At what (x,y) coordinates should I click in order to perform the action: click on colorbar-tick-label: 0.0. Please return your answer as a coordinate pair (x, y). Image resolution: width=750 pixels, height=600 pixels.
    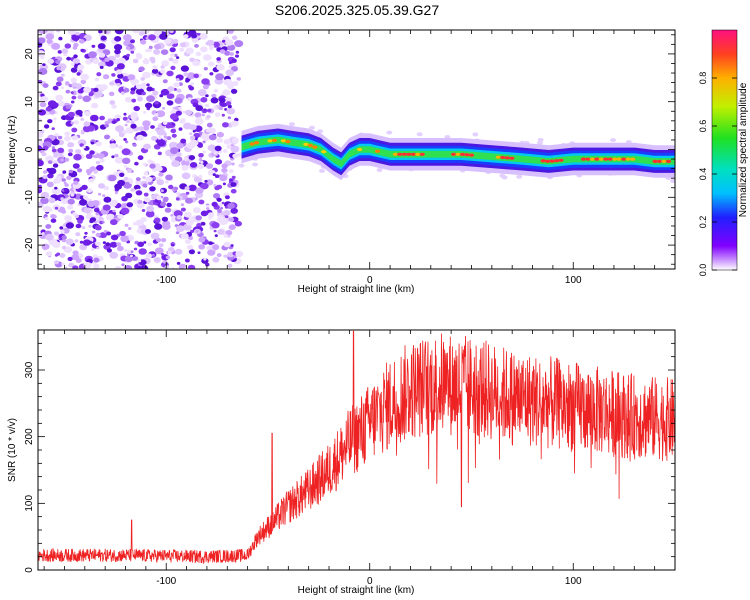
    Looking at the image, I should click on (703, 270).